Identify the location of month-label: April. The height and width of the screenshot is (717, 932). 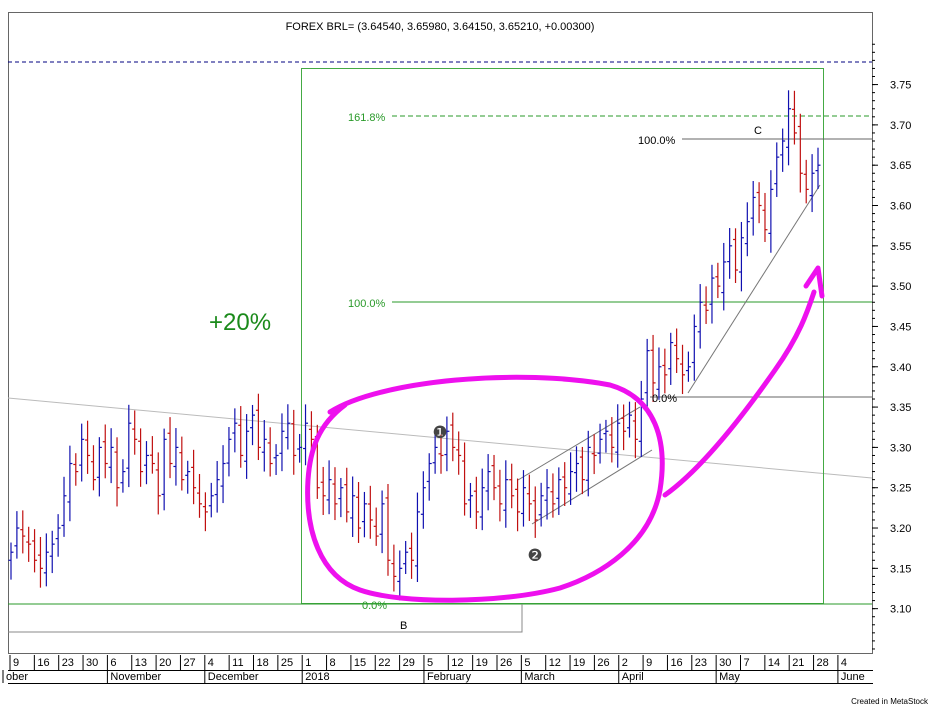
(633, 677).